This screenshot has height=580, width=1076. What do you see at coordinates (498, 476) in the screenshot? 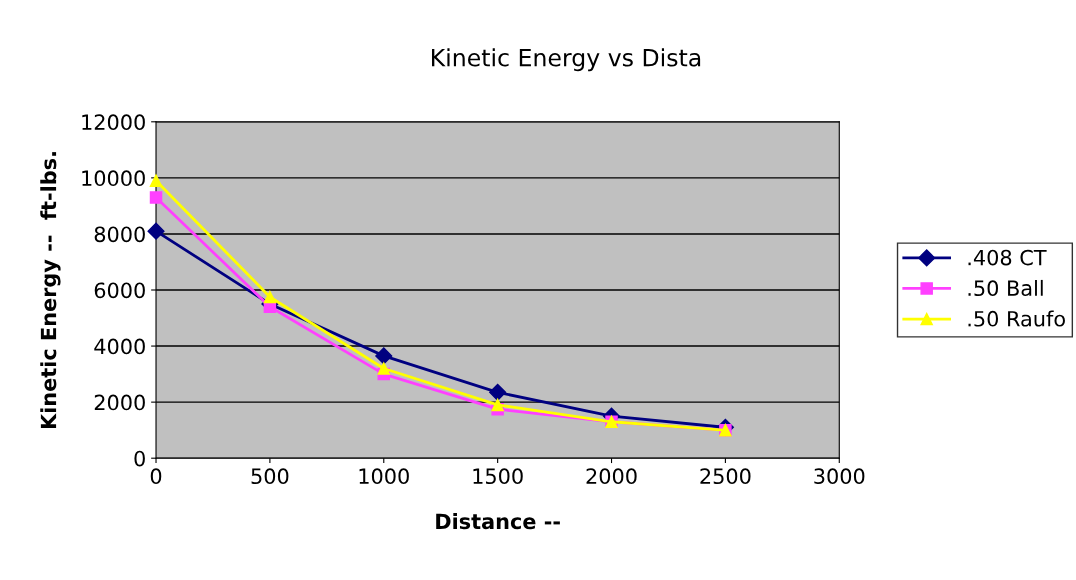
I see `x-tick-label: 1500` at bounding box center [498, 476].